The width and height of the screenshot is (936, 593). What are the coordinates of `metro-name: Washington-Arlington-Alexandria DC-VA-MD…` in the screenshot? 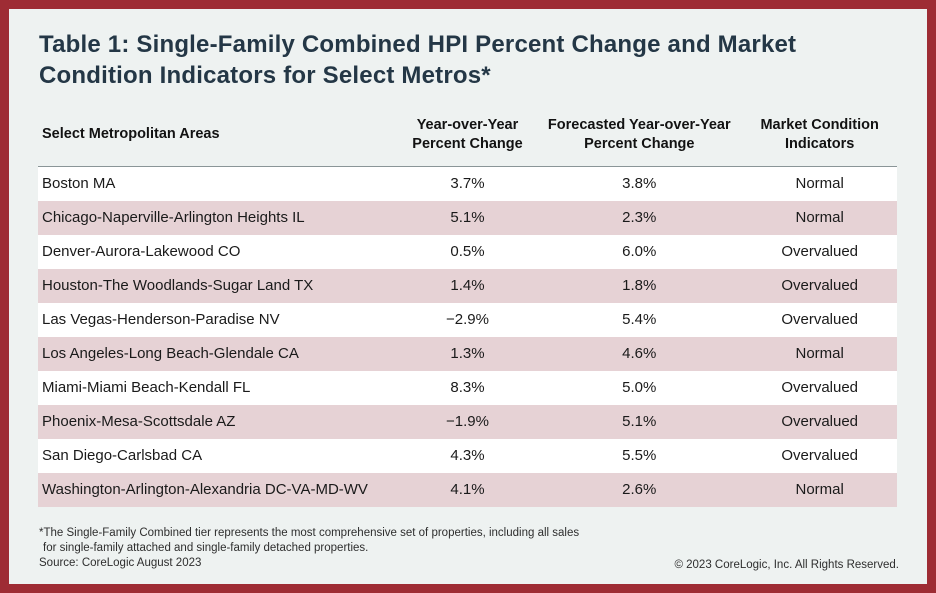 It's located at (205, 490).